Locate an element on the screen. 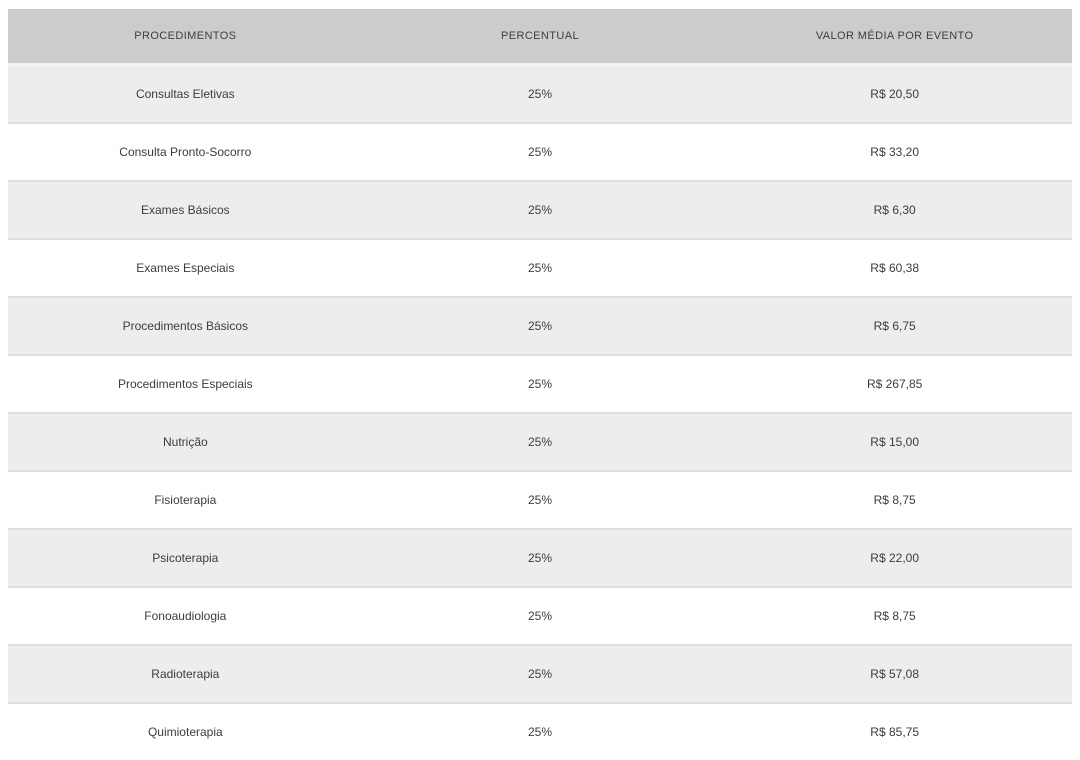 The height and width of the screenshot is (760, 1080). cell-valor-media: R$ 22,00 is located at coordinates (894, 558).